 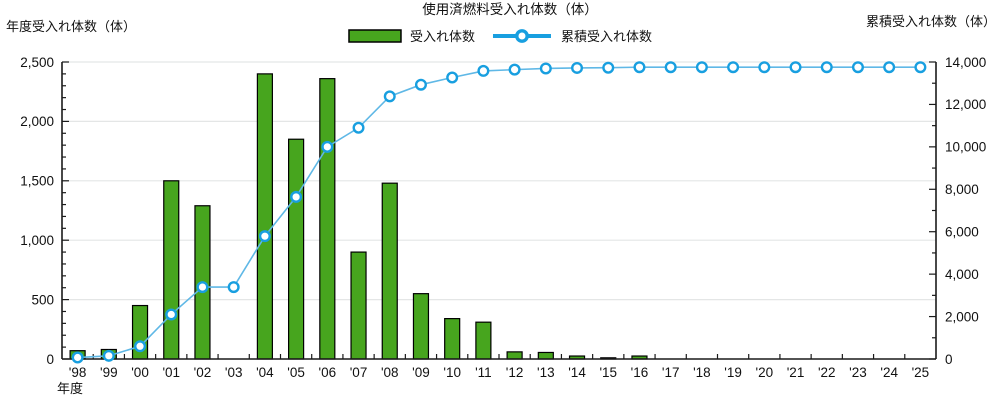 I want to click on right-tick-label-14000: 14,000, so click(x=965, y=62).